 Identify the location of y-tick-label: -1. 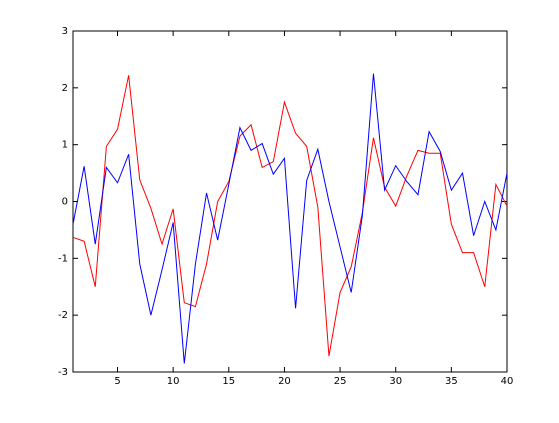
(63, 258).